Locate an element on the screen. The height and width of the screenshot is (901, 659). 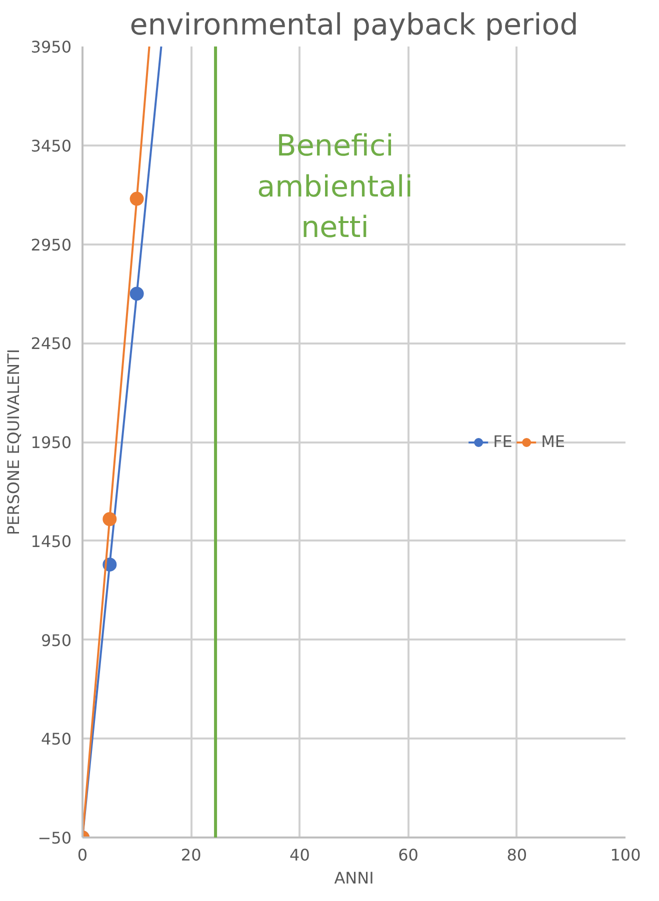
x-tick-label: 80 is located at coordinates (517, 855).